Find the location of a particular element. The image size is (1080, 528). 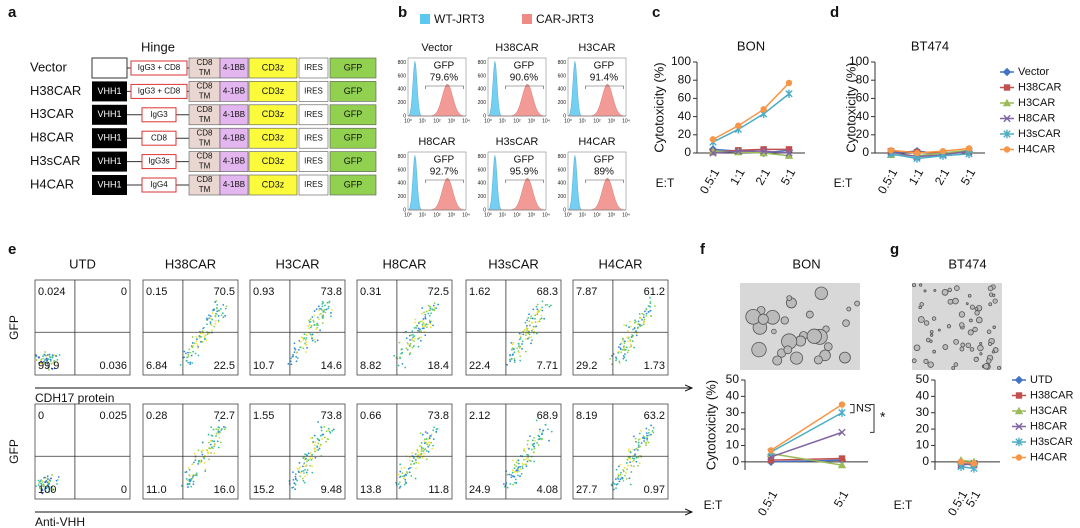

quadrant-value: 0.93 is located at coordinates (263, 292).